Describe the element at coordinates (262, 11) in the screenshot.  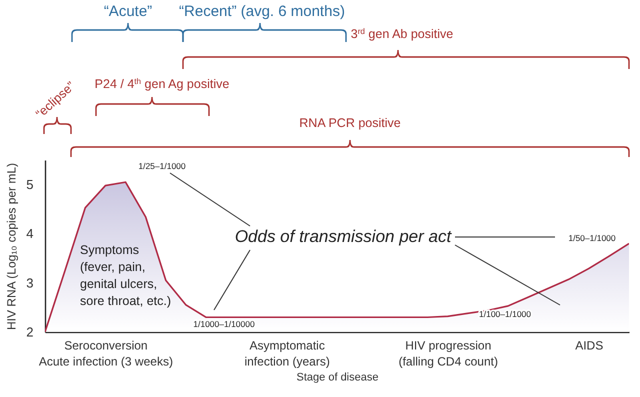
I see `text: “Recent” (avg. 6 months)` at that location.